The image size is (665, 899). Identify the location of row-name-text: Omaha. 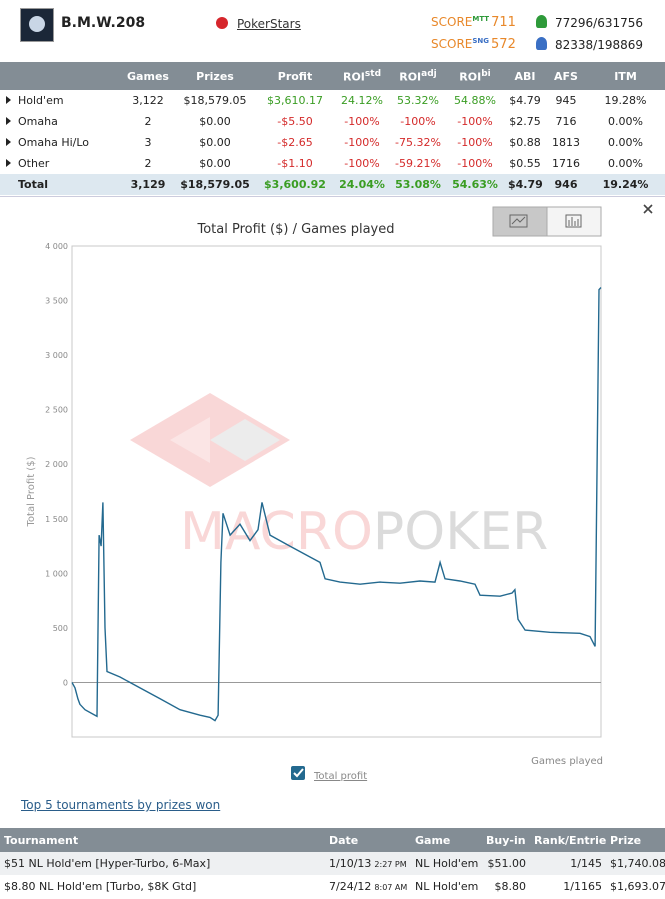
(38, 121).